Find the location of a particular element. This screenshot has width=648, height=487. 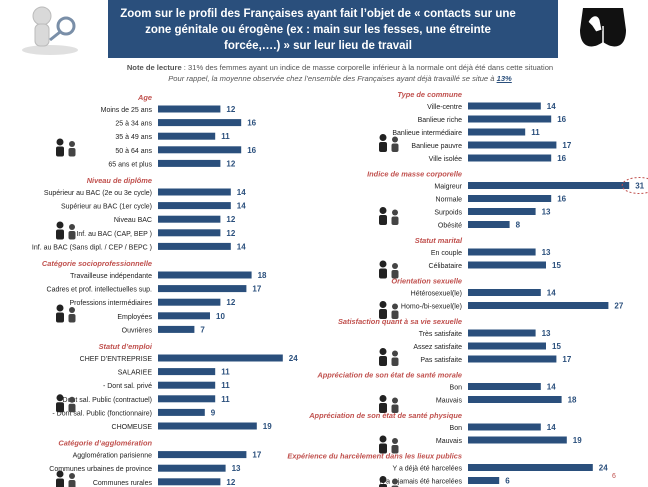

header-band is located at coordinates (324, 29).